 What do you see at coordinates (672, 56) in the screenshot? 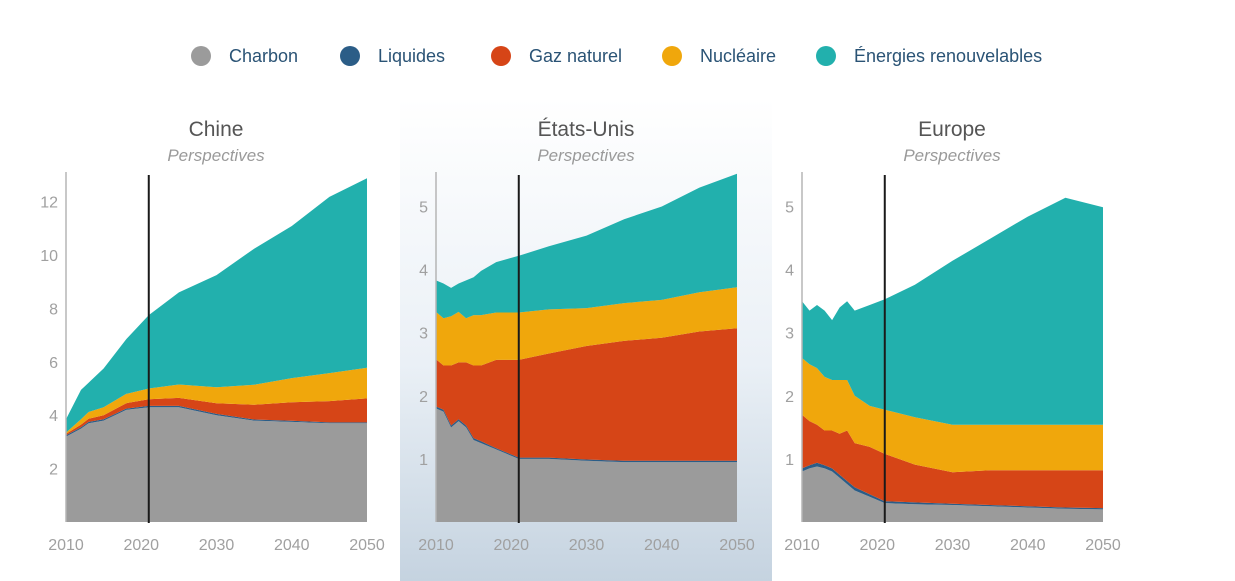
I see `legend-swatch-nucleaire` at bounding box center [672, 56].